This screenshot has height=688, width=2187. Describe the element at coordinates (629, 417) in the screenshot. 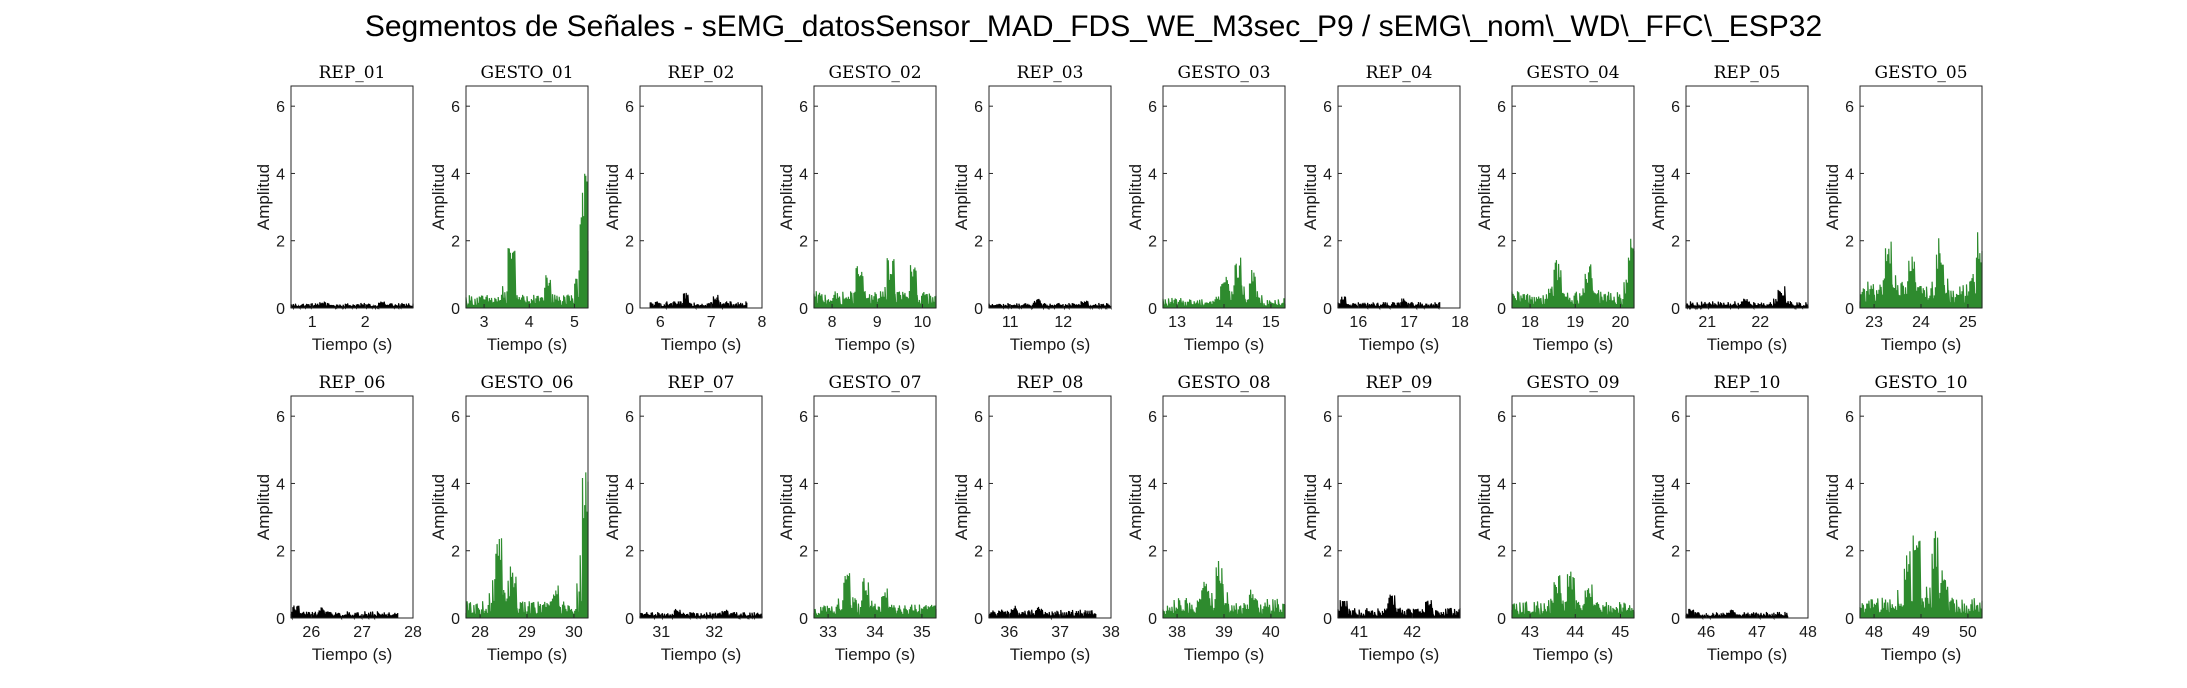

I see `y-tick-label-13: 6` at that location.